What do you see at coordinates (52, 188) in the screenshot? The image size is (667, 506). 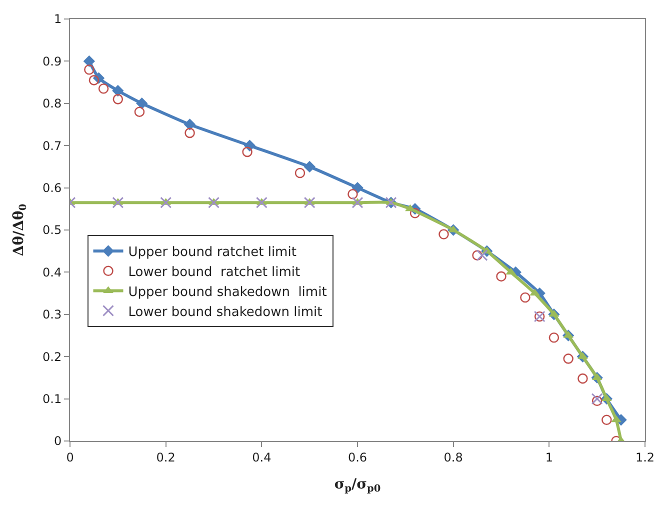 I see `y-tick-label: 0.6` at bounding box center [52, 188].